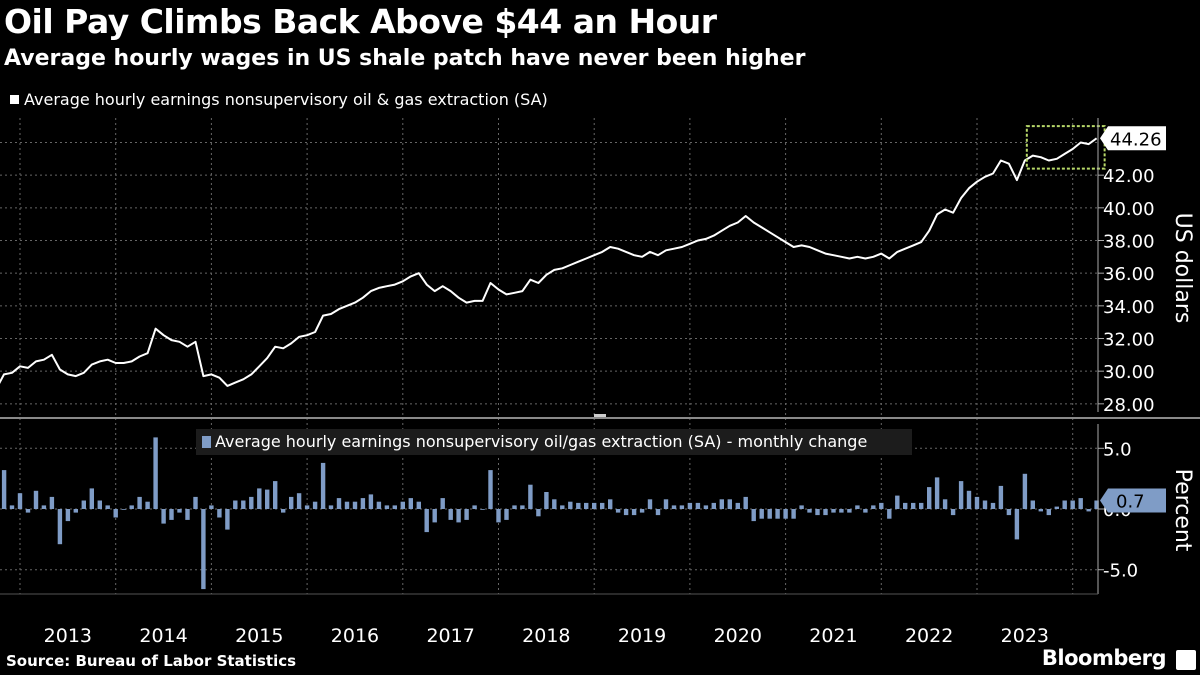  I want to click on x-tick-label: 2021, so click(833, 636).